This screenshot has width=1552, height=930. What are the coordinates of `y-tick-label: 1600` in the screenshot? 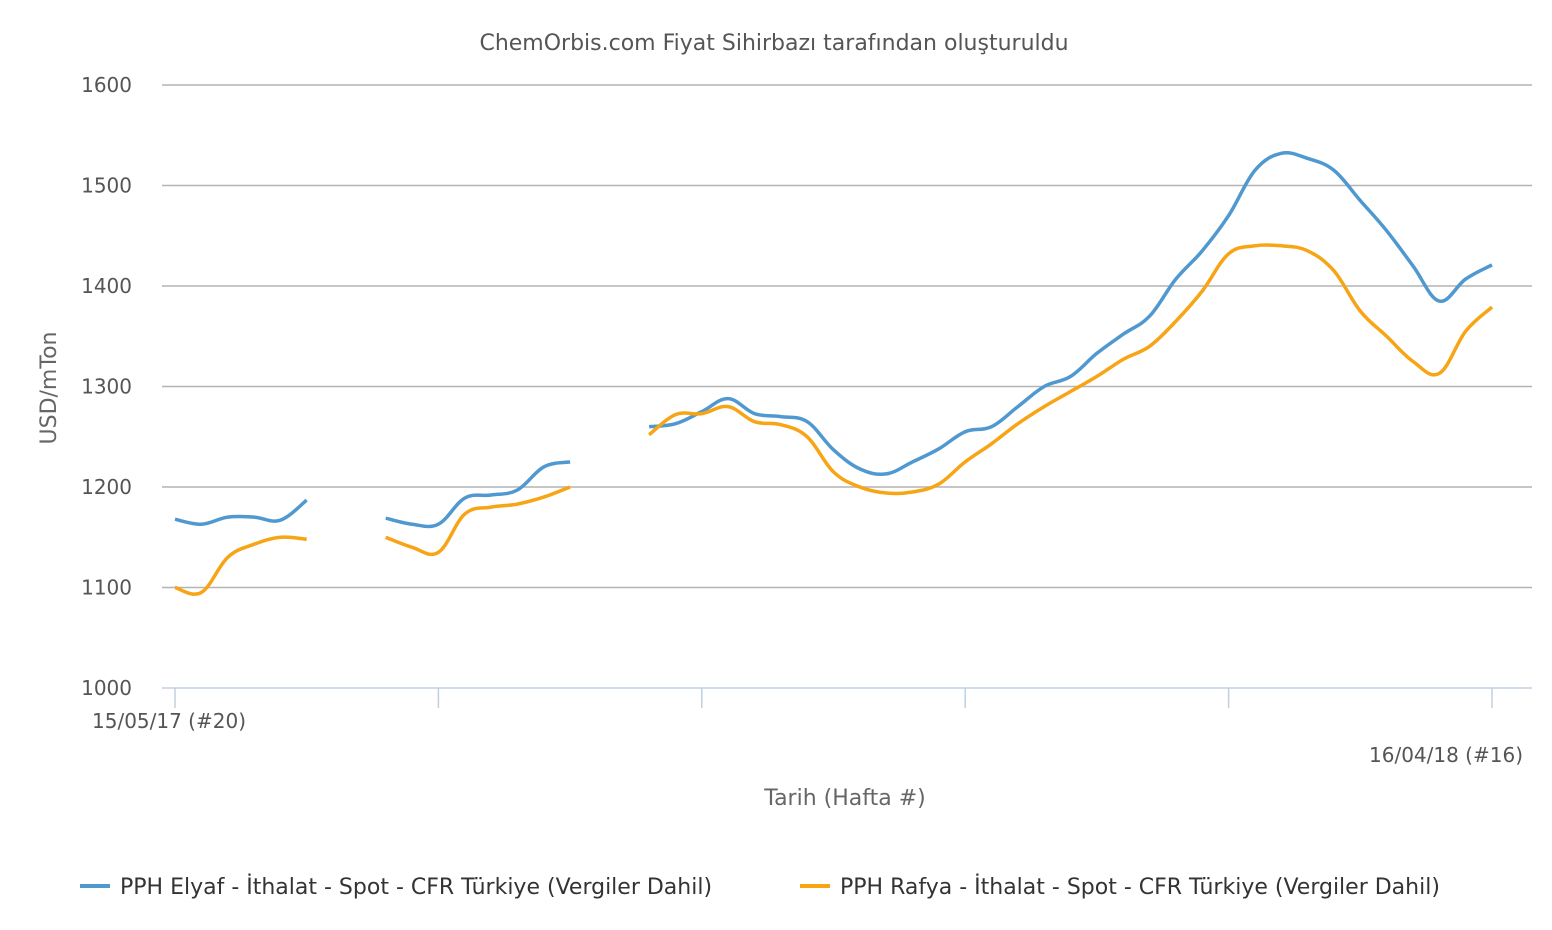 It's located at (106, 85).